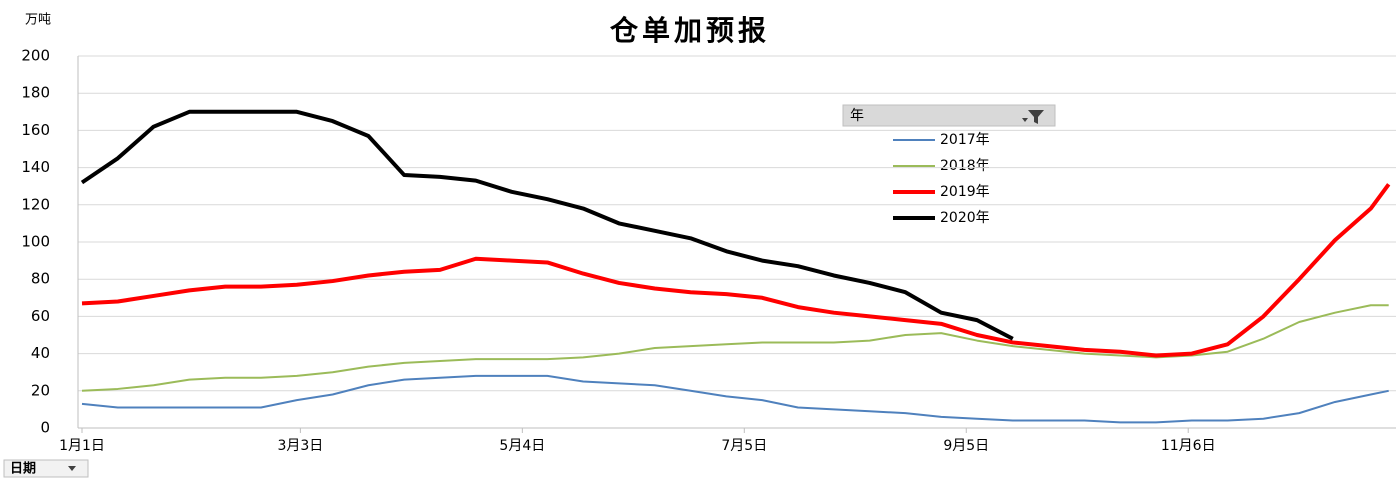 Image resolution: width=1396 pixels, height=478 pixels. I want to click on legend: 年 2017年 2018年 2019年 2020年, so click(949, 165).